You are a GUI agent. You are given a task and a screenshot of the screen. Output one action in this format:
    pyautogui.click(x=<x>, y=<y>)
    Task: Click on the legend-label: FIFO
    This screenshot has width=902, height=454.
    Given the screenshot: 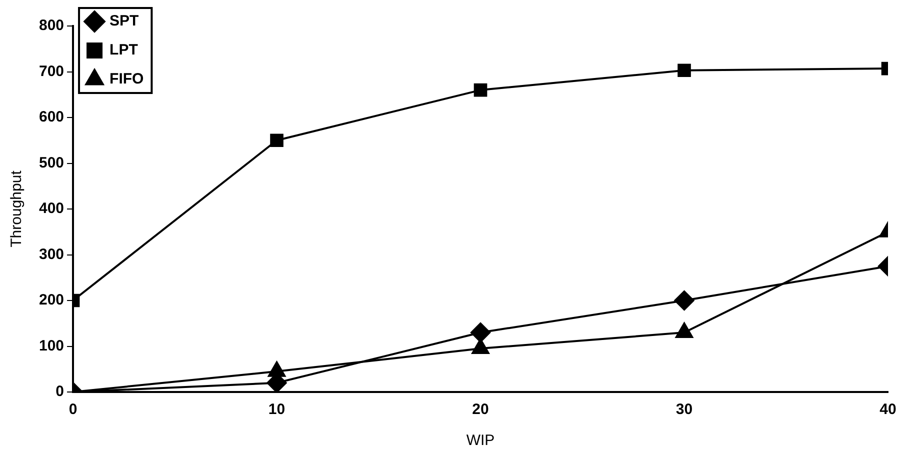 What is the action you would take?
    pyautogui.click(x=127, y=79)
    